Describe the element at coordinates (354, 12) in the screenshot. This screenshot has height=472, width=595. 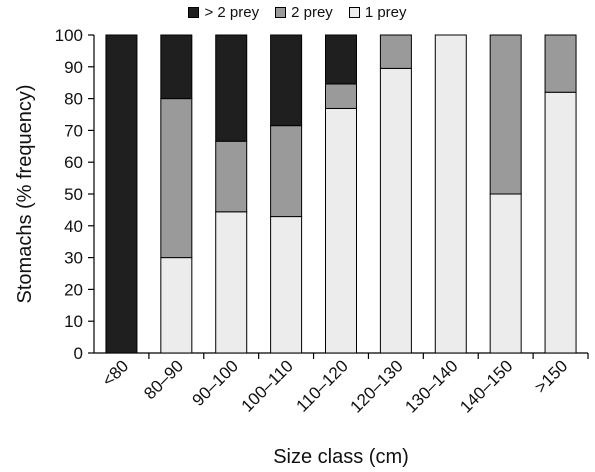
I see `legend-swatch-1-prey` at that location.